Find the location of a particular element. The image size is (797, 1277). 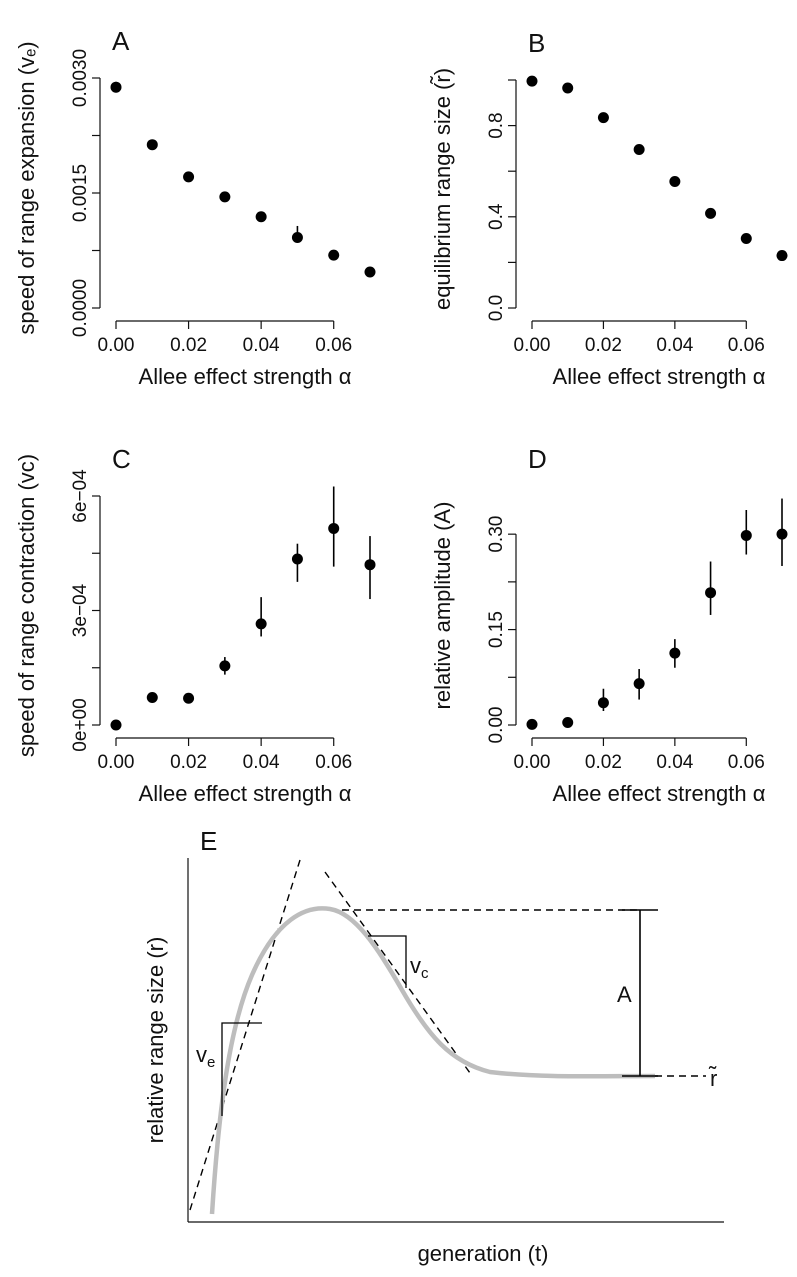

y-tick-label: 0.0030 is located at coordinates (80, 78).